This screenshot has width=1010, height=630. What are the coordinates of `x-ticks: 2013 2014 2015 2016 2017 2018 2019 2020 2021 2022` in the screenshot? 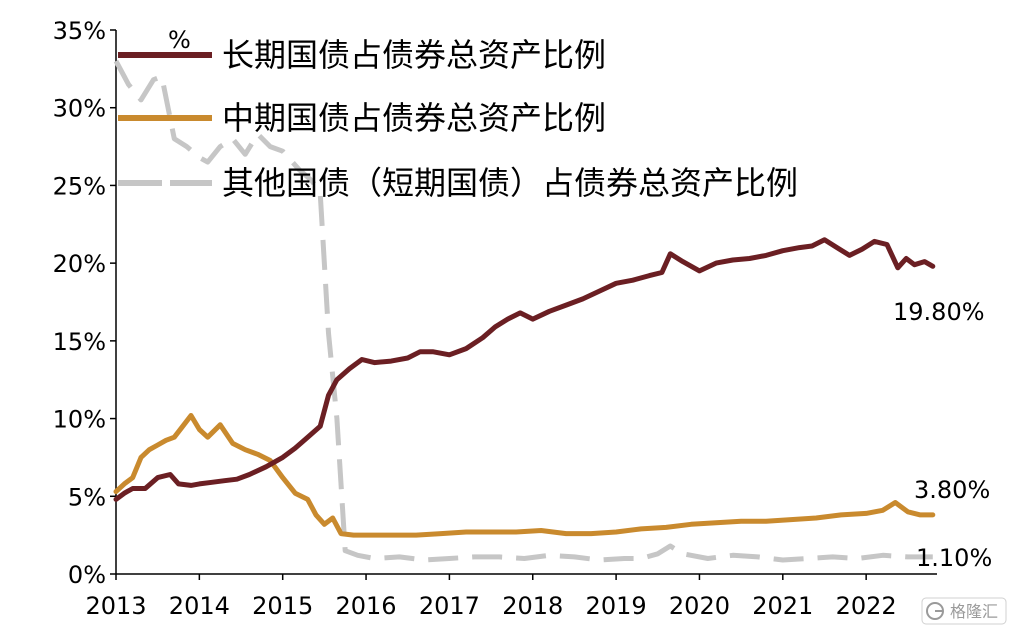 It's located at (491, 597).